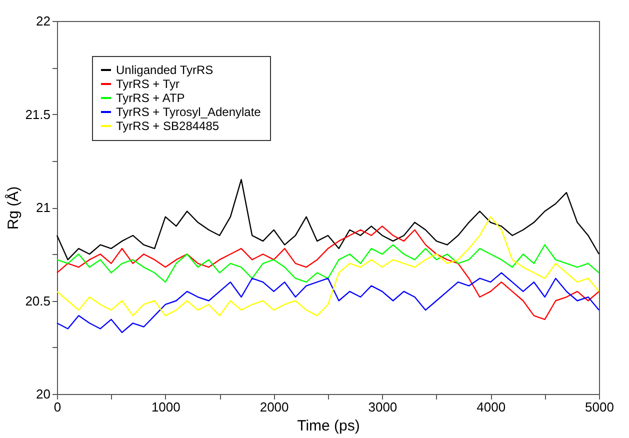 This screenshot has width=629, height=438. Describe the element at coordinates (148, 84) in the screenshot. I see `legend-label: TyrRS + Tyr` at that location.